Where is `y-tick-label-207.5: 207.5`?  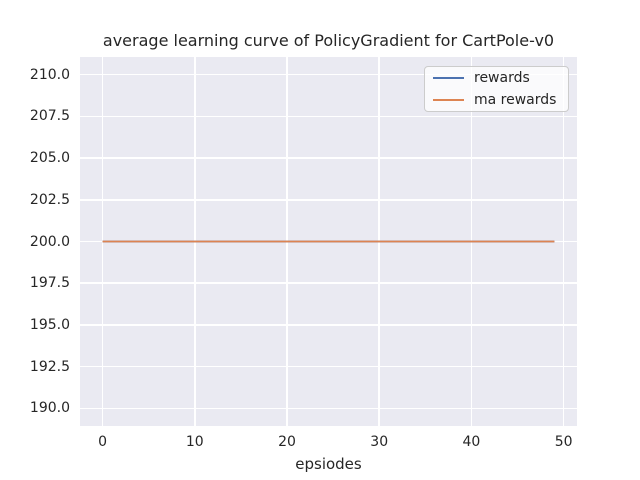
y-tick-label-207.5: 207.5 is located at coordinates (49, 116).